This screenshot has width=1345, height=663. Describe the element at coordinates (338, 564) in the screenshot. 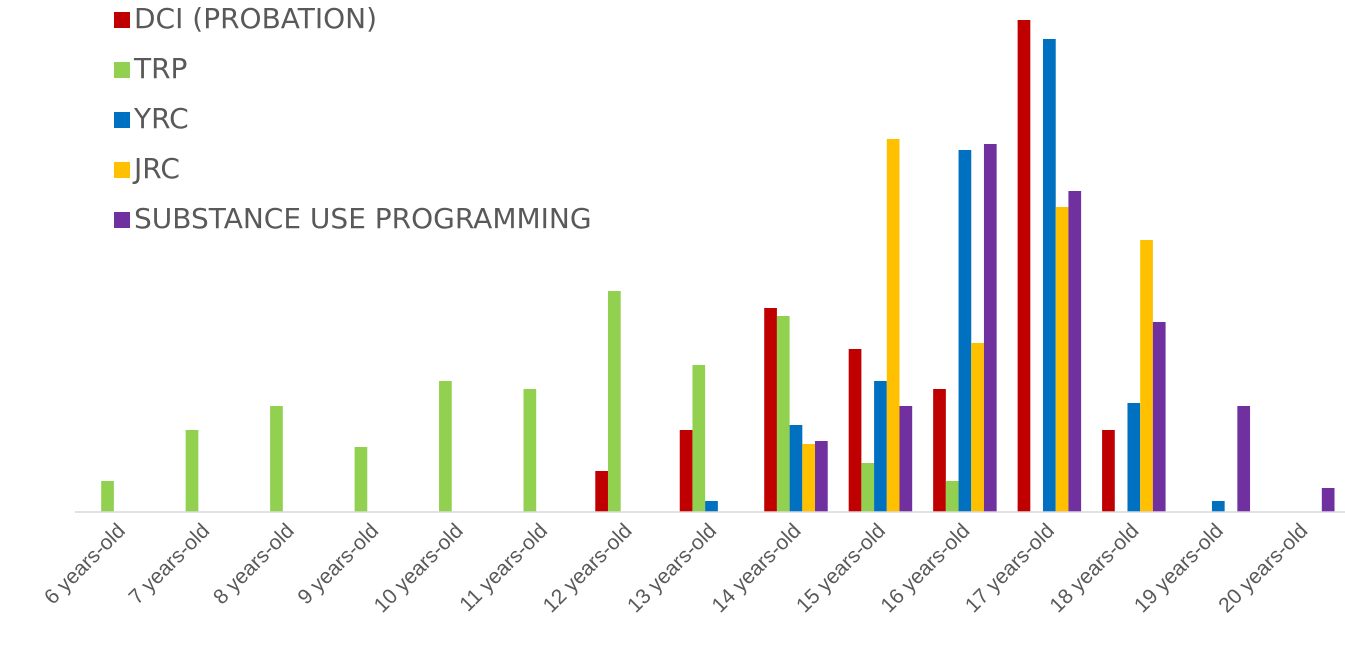

I see `x-tick-label: 9 years-old` at that location.